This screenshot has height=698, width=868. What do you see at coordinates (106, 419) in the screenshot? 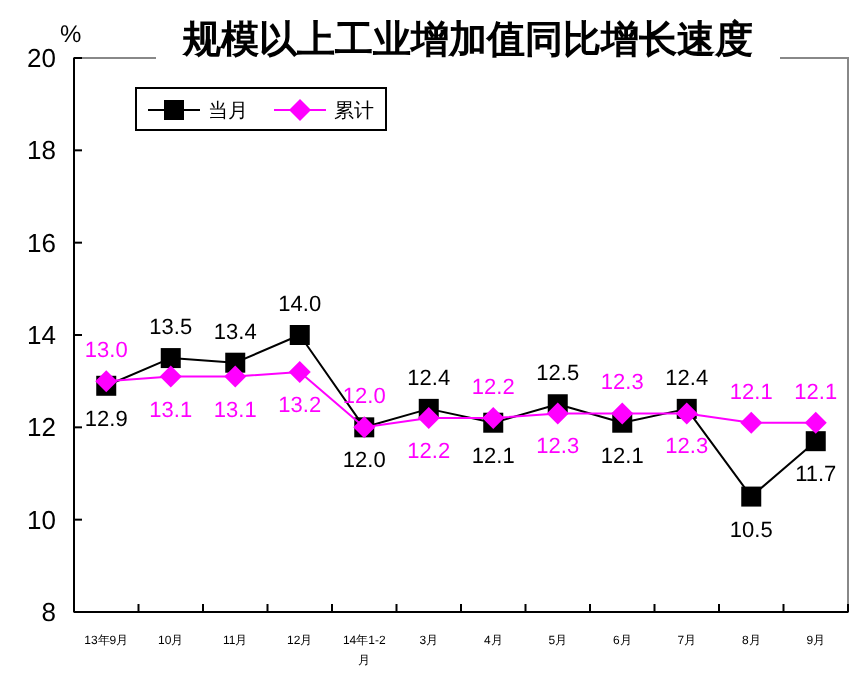
I see `data-label: 12.9` at bounding box center [106, 419].